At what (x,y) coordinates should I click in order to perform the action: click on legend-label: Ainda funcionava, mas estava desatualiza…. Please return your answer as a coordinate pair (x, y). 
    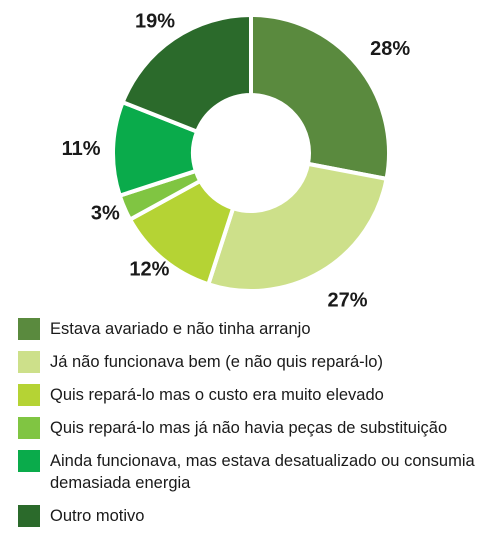
    Looking at the image, I should click on (262, 472).